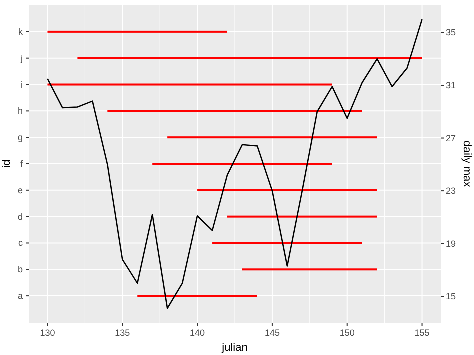 The width and height of the screenshot is (474, 355). Describe the element at coordinates (122, 333) in the screenshot. I see `x-tick-label: 135` at that location.